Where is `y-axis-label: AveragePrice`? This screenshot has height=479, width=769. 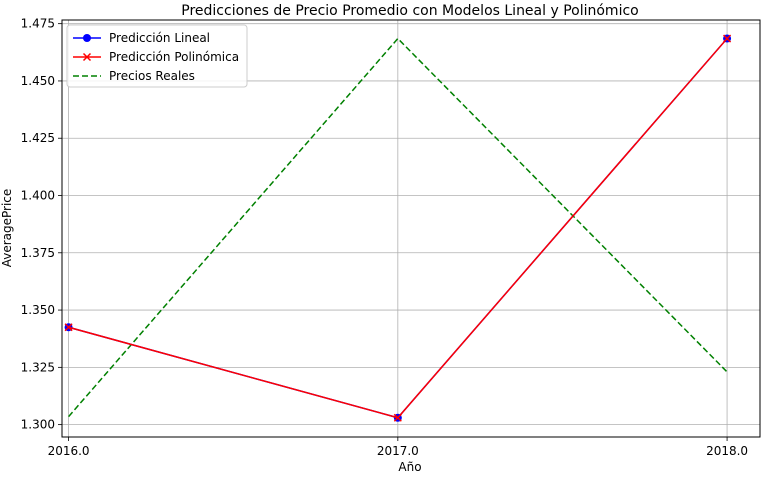 y-axis-label: AveragePrice is located at coordinates (7, 228).